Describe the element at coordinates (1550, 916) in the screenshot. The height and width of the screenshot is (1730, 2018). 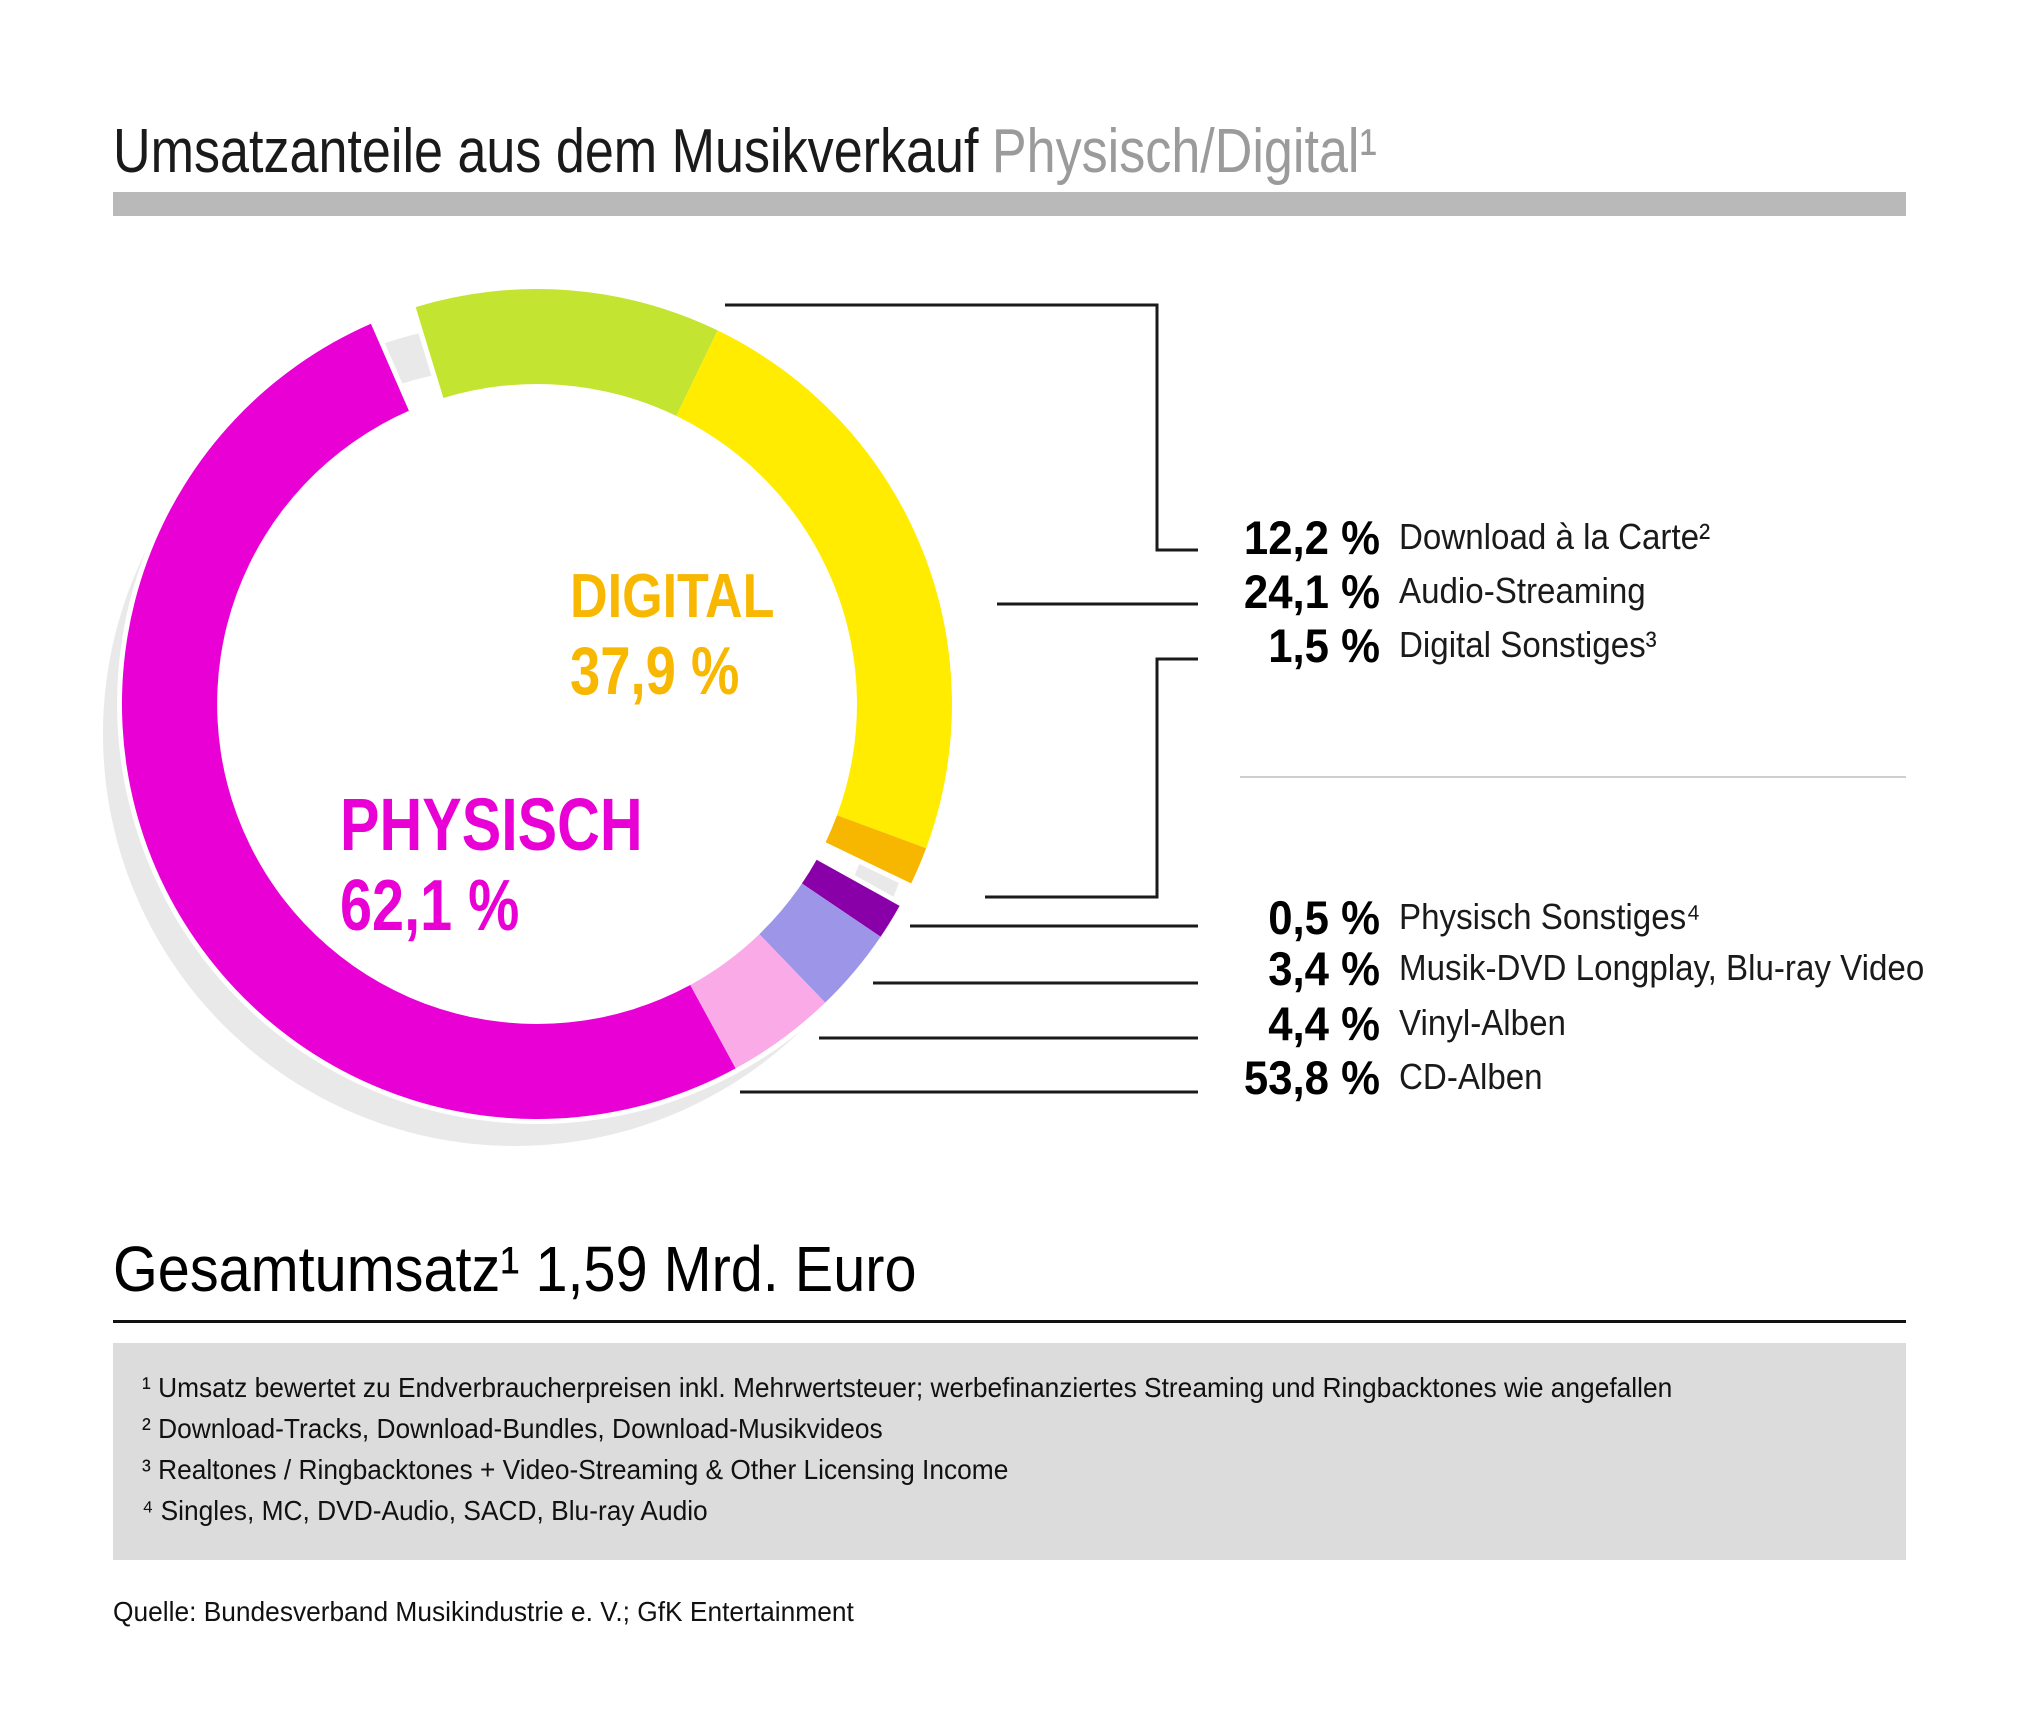
I see `legend-label: Physisch Sonstiges⁴` at that location.